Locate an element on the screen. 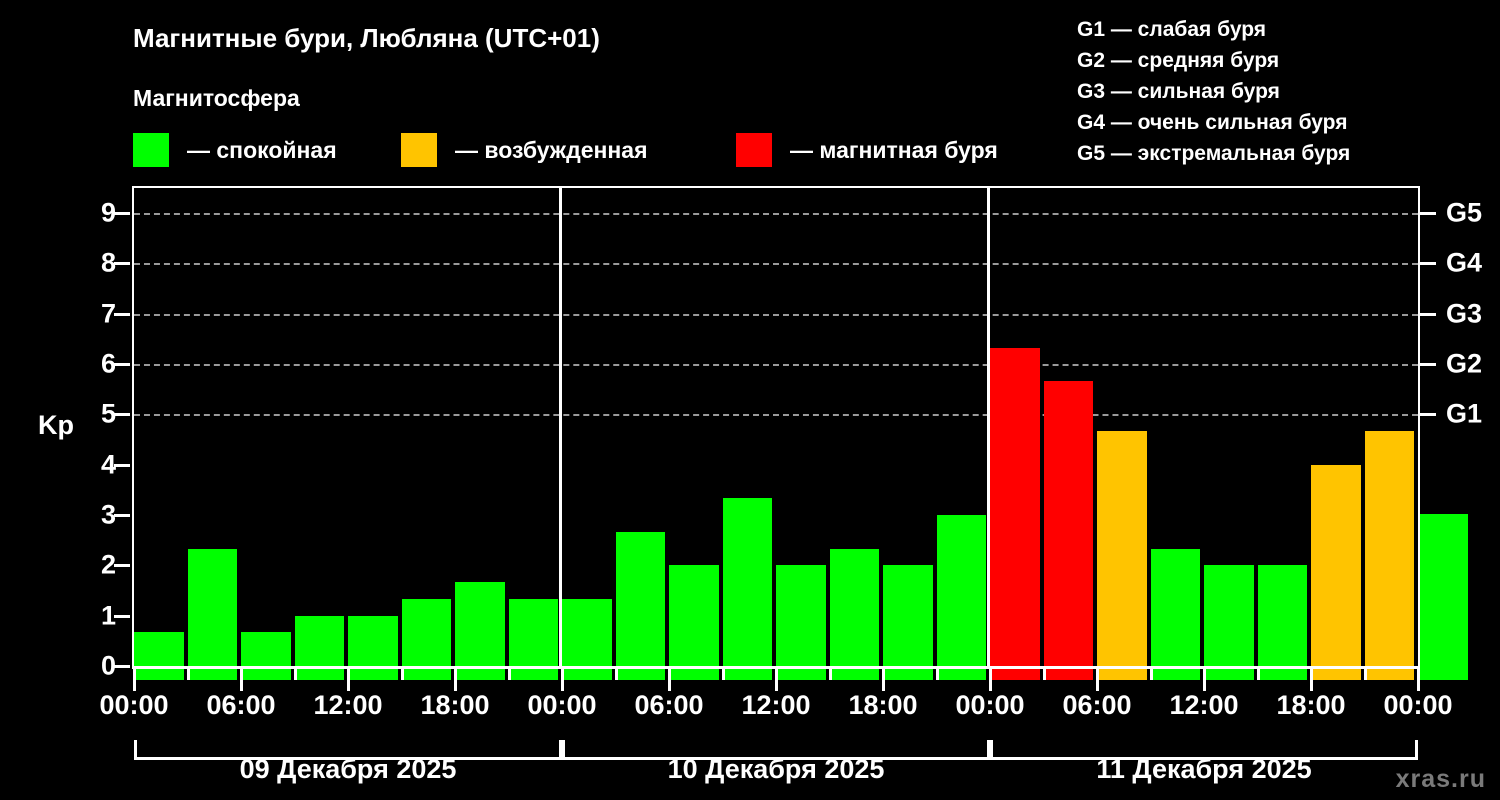 This screenshot has width=1500, height=800. x-axis-line is located at coordinates (776, 667).